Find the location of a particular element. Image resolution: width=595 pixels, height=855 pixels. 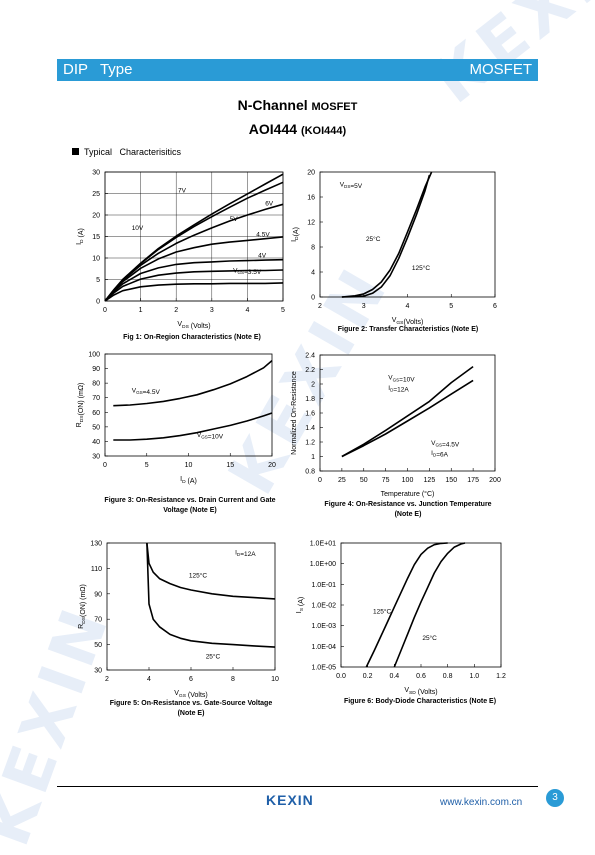

x-tick-label: 125 is located at coordinates (430, 480).